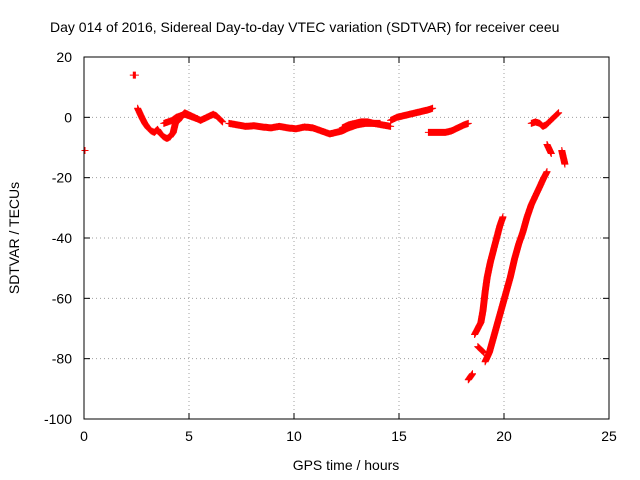 The image size is (640, 480). I want to click on x-tick-label: 0, so click(84, 436).